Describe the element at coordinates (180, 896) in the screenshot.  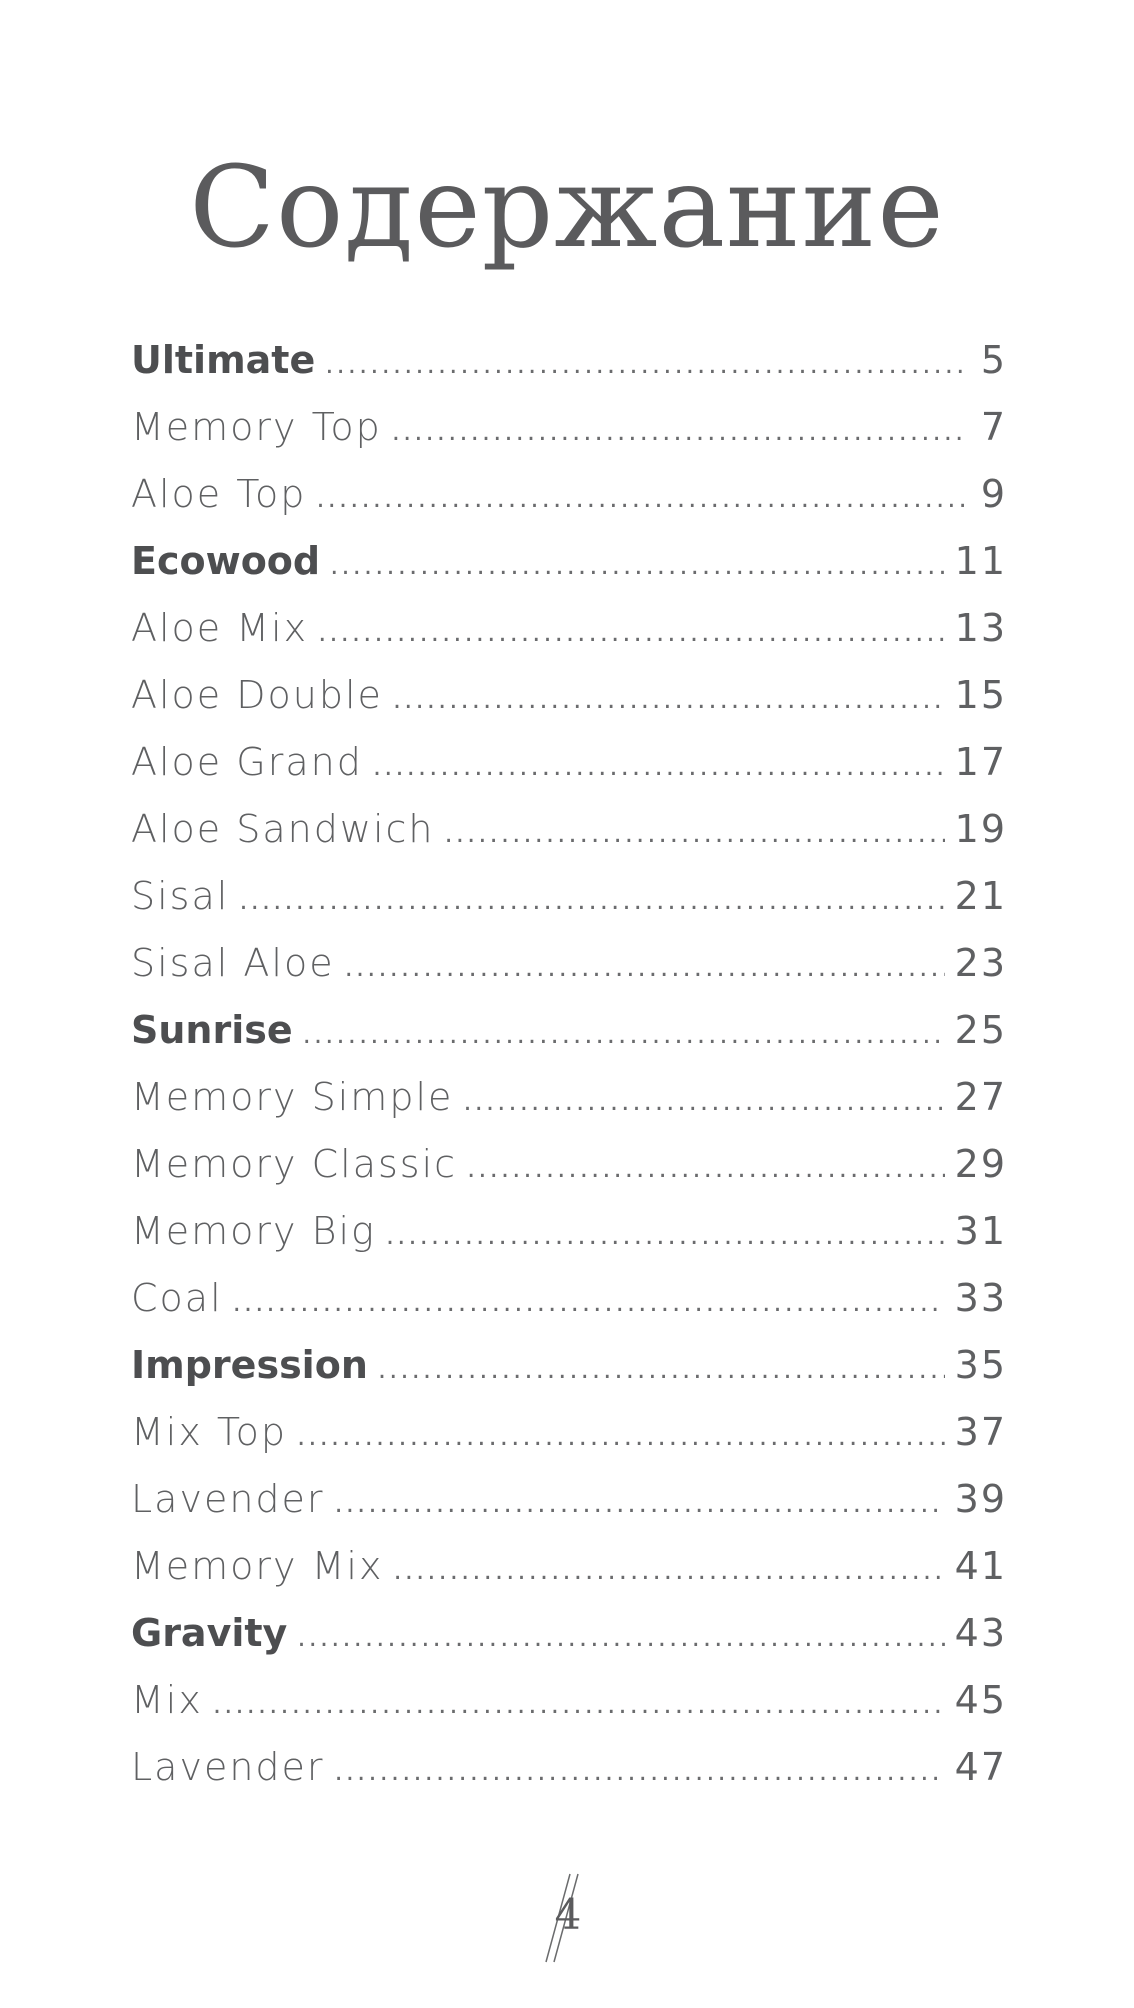
I see `toc-entry-label: Sisal` at that location.